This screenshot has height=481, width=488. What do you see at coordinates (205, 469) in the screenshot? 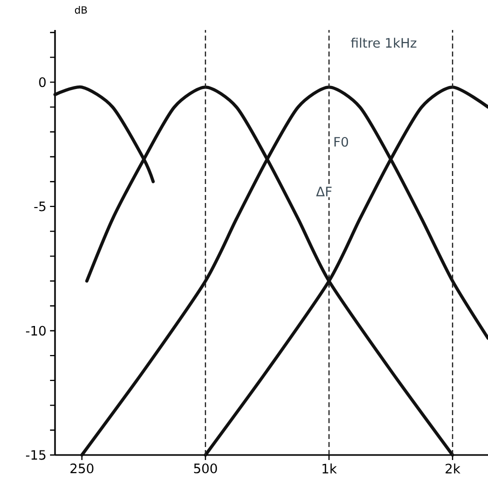
I see `x-tick-label: 500` at bounding box center [205, 469].